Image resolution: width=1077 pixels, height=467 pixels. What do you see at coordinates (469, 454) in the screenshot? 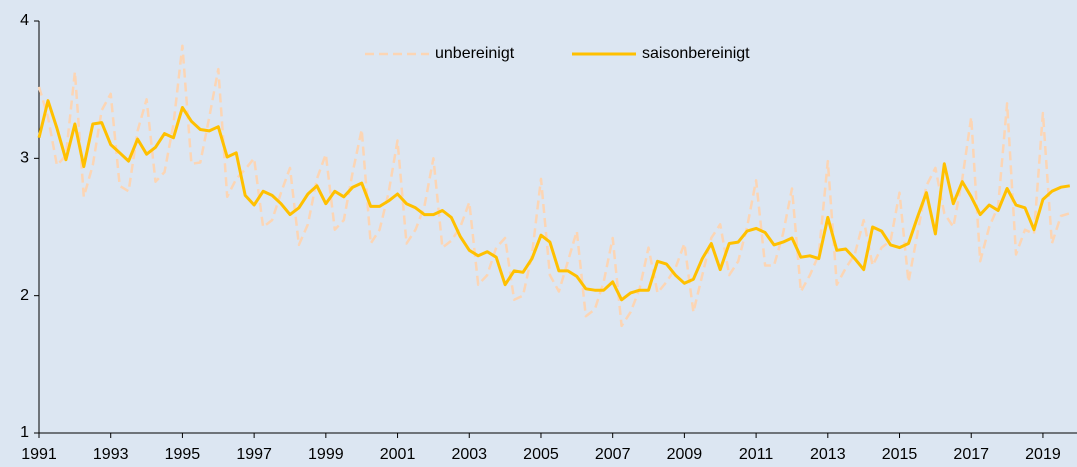
I see `x-tick-label: 2003` at bounding box center [469, 454].